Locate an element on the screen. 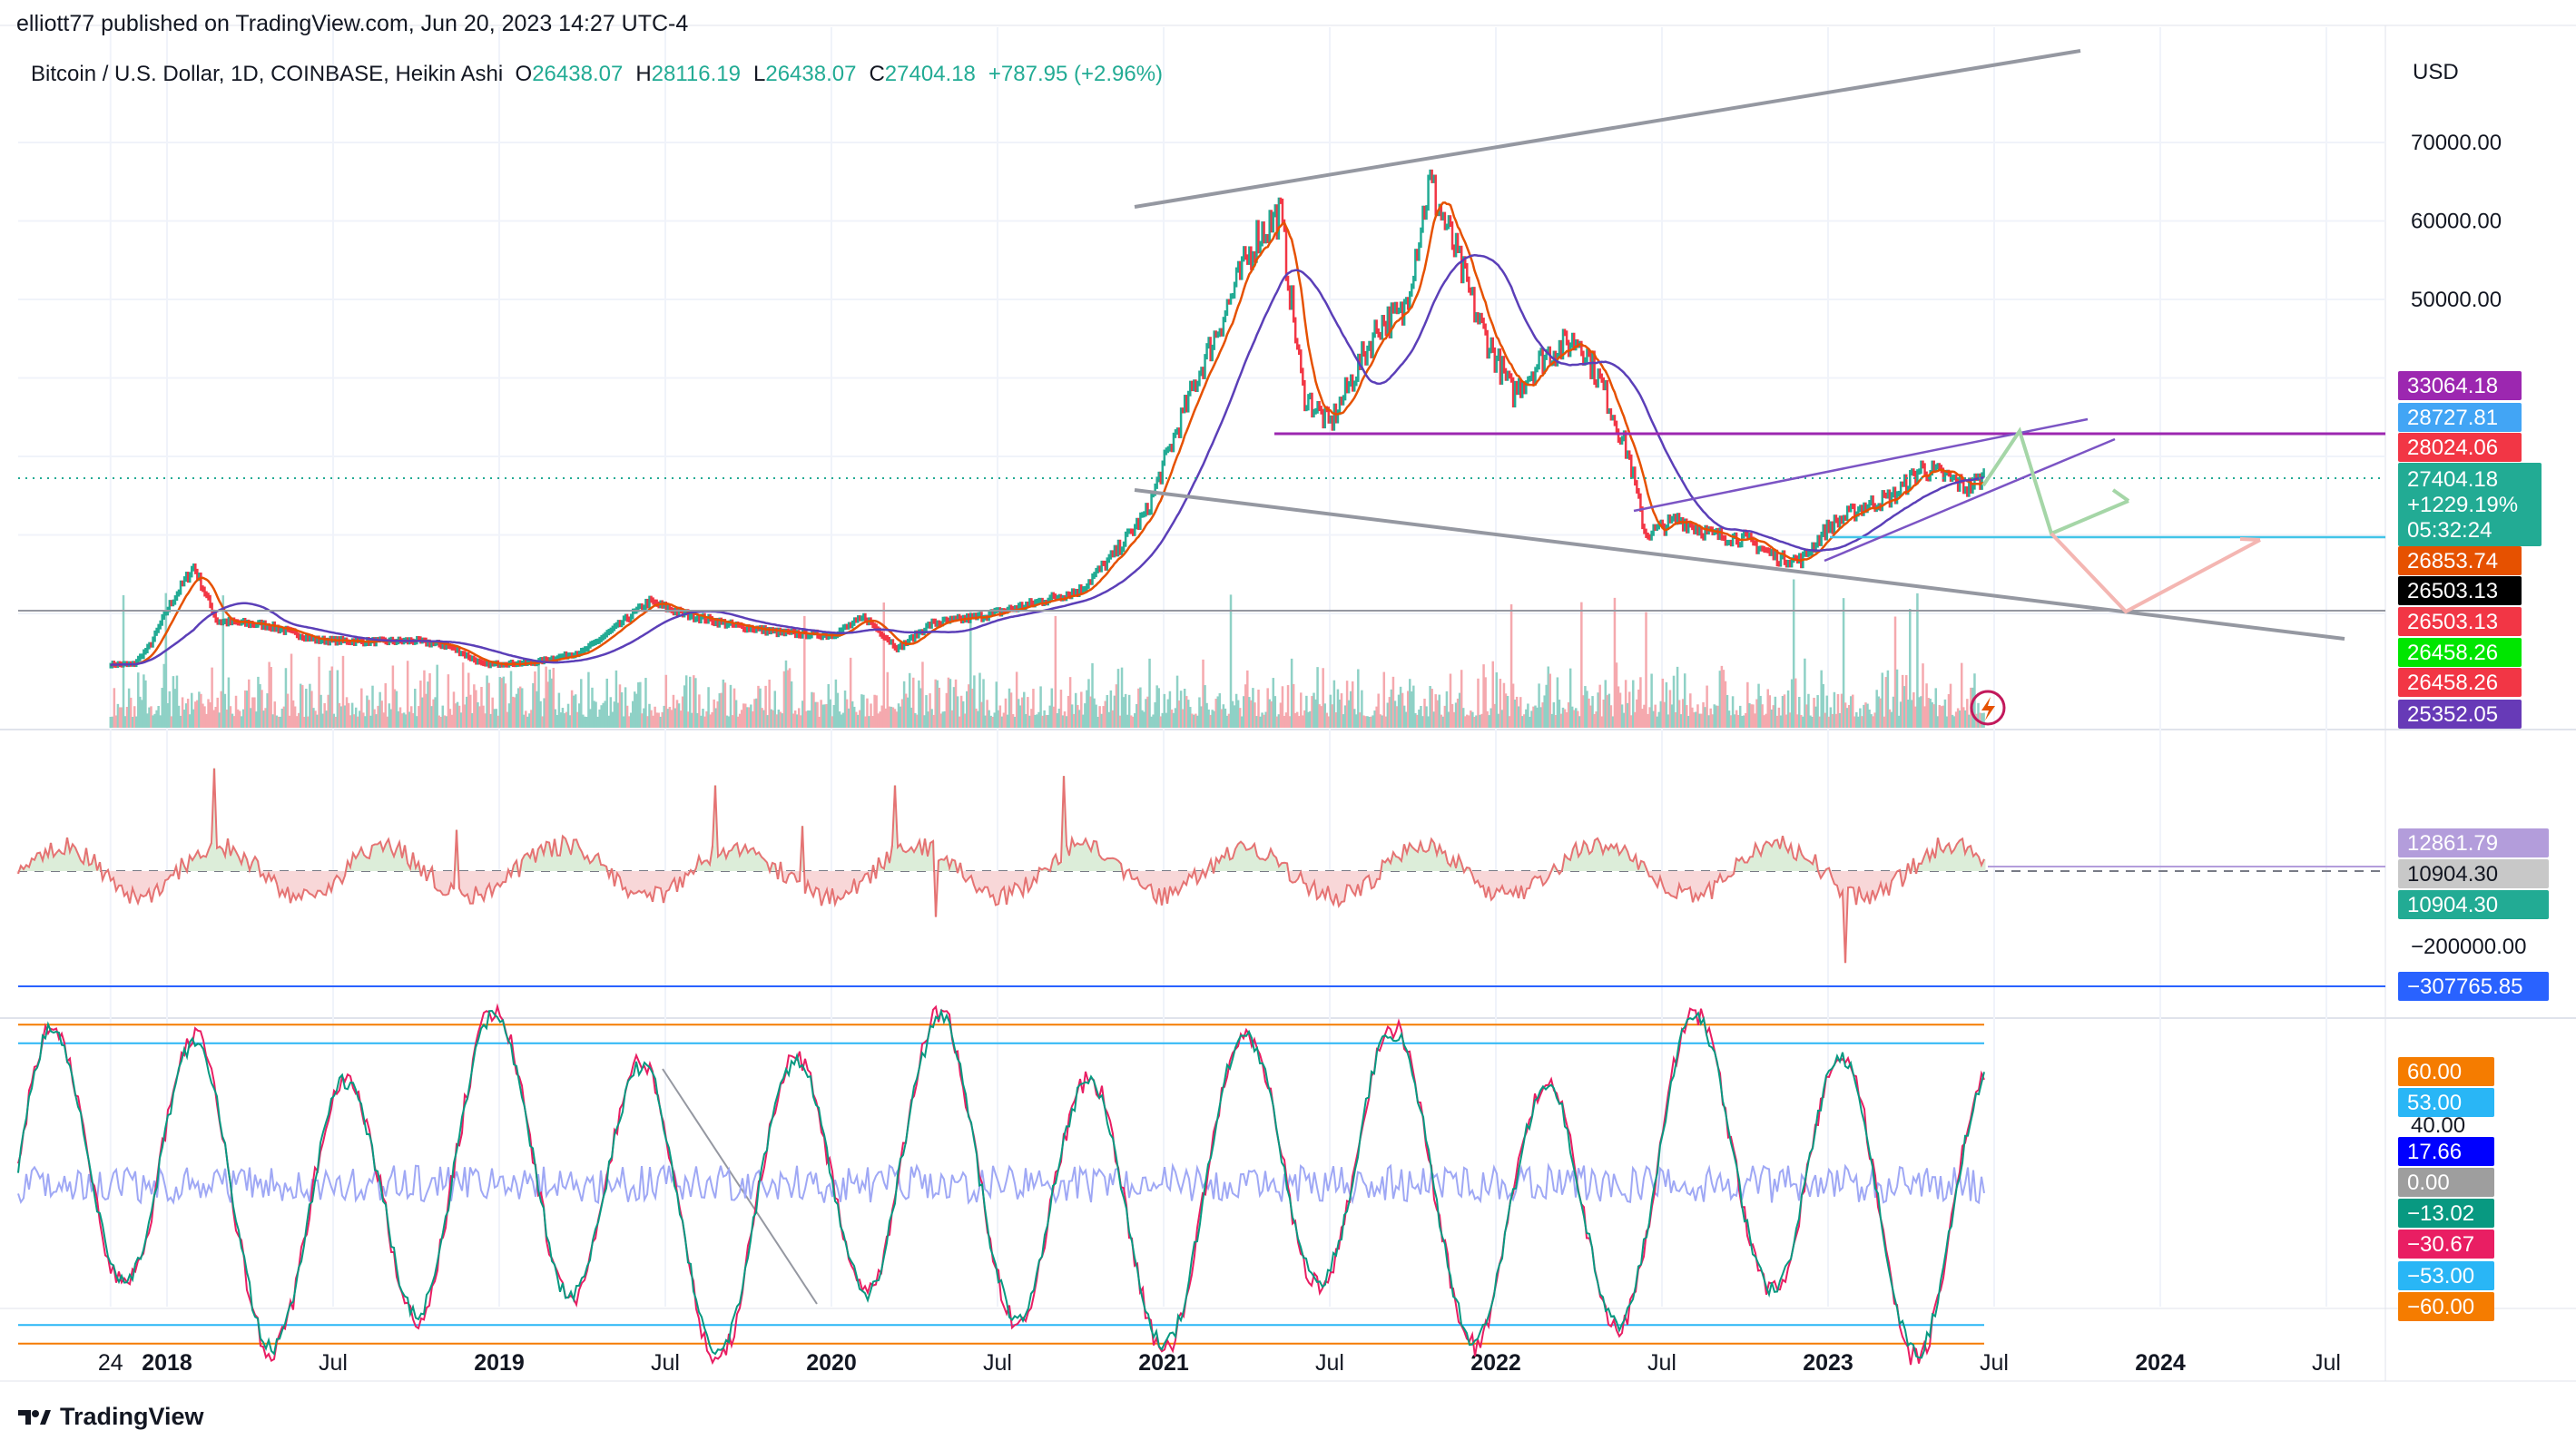 This screenshot has width=2576, height=1450. oscillator-tick-label: −200000.00 is located at coordinates (2468, 947).